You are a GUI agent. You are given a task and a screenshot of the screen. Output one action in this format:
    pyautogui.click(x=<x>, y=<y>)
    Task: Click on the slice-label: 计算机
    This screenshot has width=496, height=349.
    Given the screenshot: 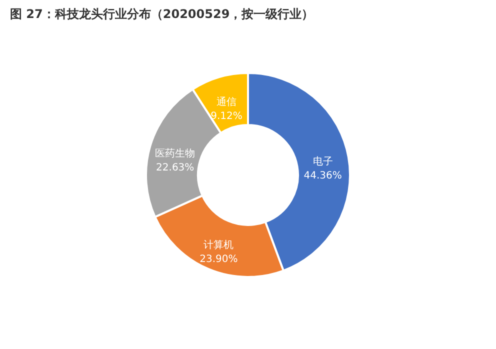 What is the action you would take?
    pyautogui.click(x=219, y=245)
    